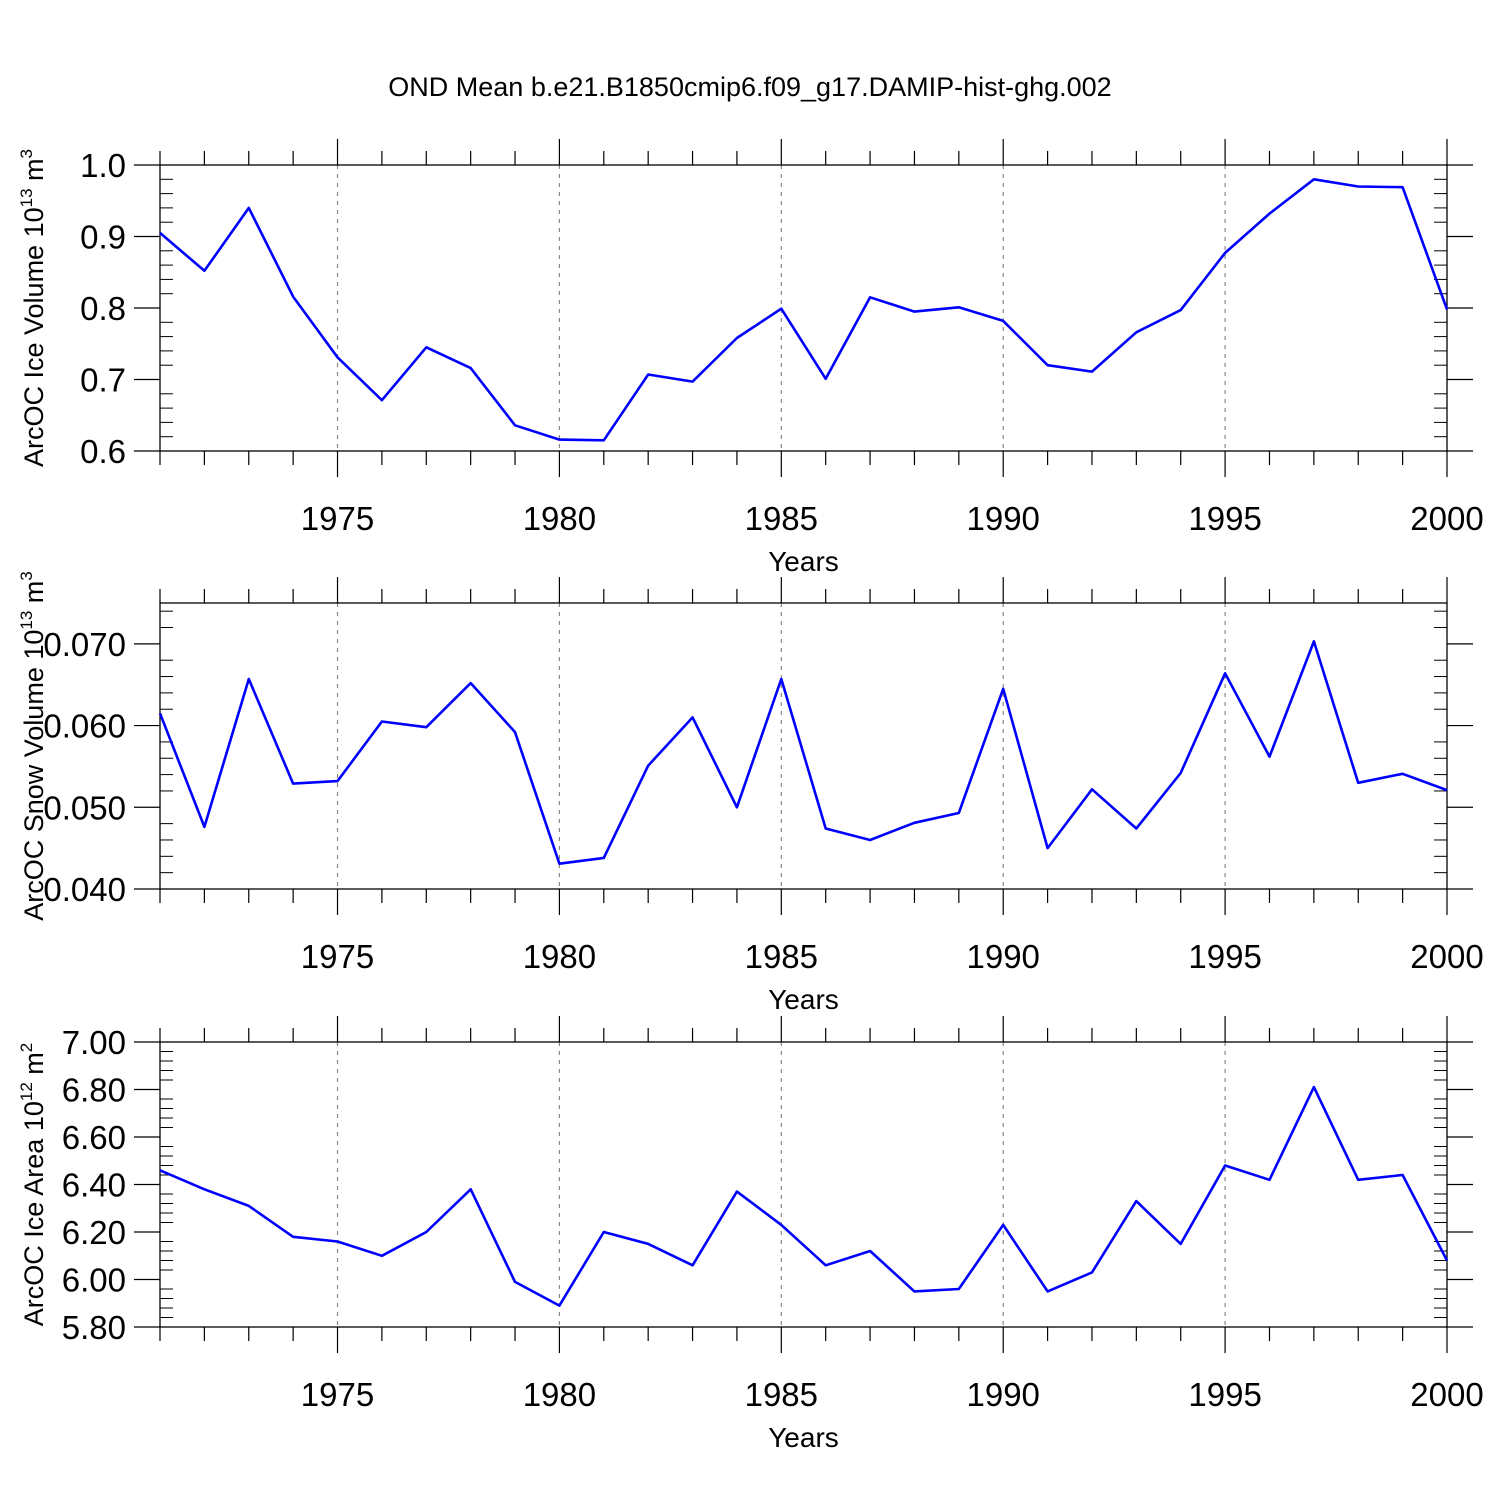  I want to click on y-axis-title: ArcOC Ice Volume 1013 m3, so click(33, 308).